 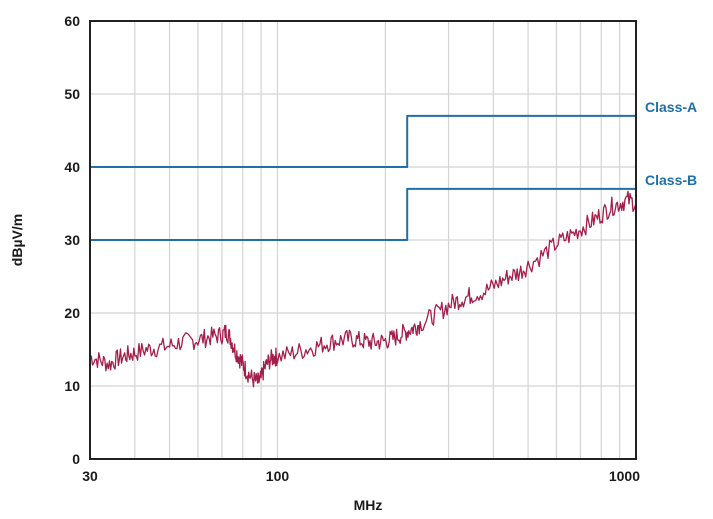 I want to click on y-tick-label: 0, so click(x=76, y=459).